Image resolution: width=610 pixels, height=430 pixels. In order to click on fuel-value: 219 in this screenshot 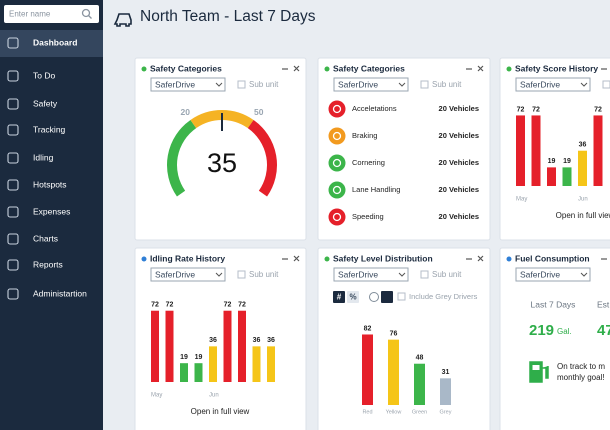, I will do `click(541, 330)`.